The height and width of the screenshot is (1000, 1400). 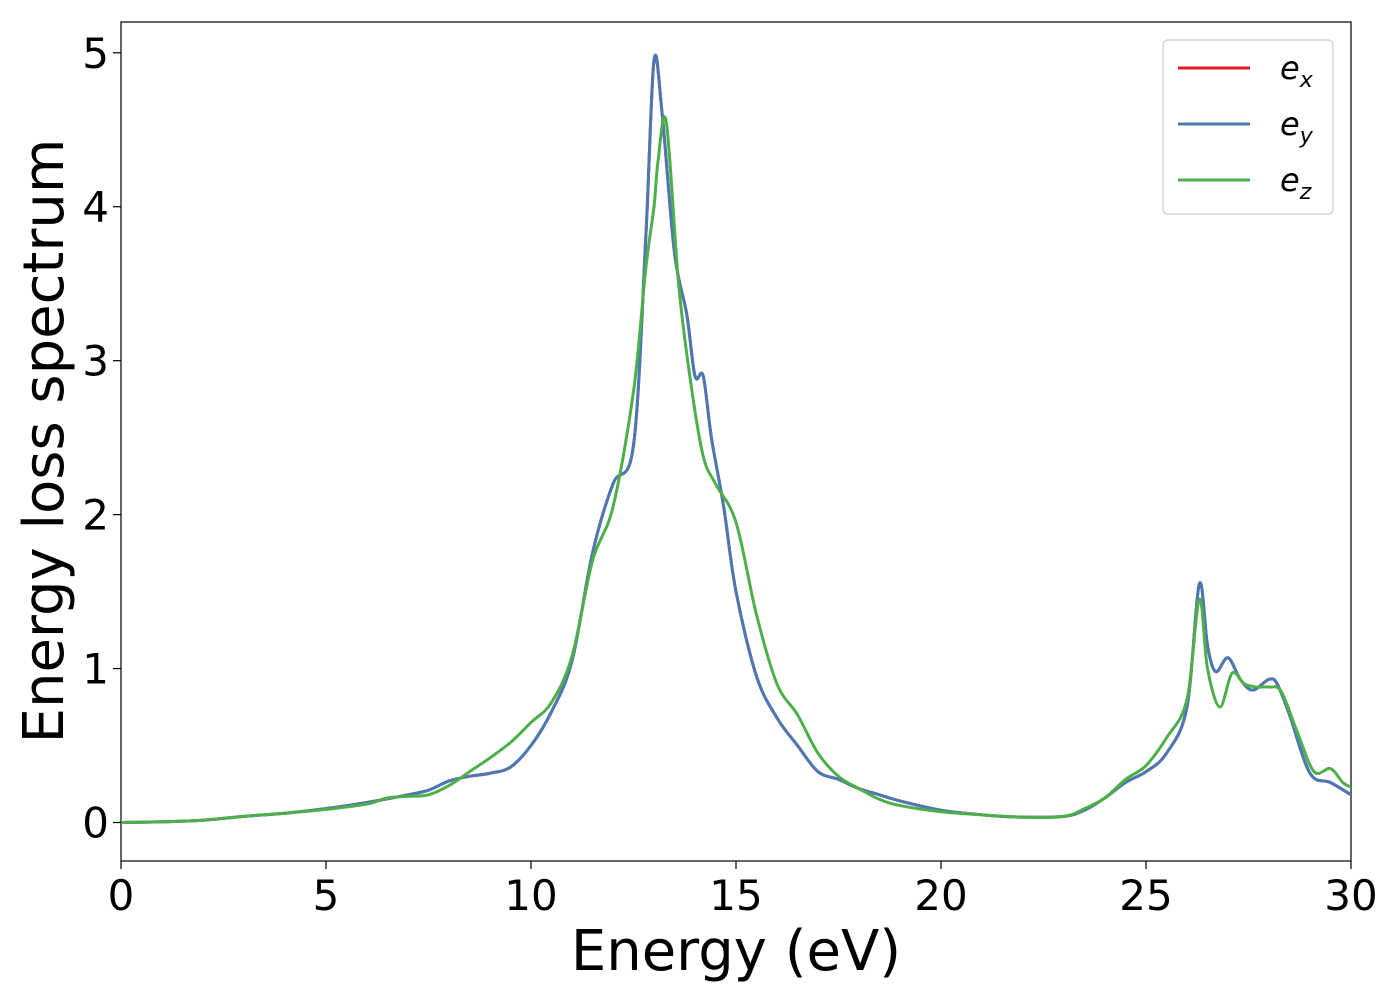 I want to click on y-axis-ticks: 0 1 2 3 4 5, so click(x=101, y=438).